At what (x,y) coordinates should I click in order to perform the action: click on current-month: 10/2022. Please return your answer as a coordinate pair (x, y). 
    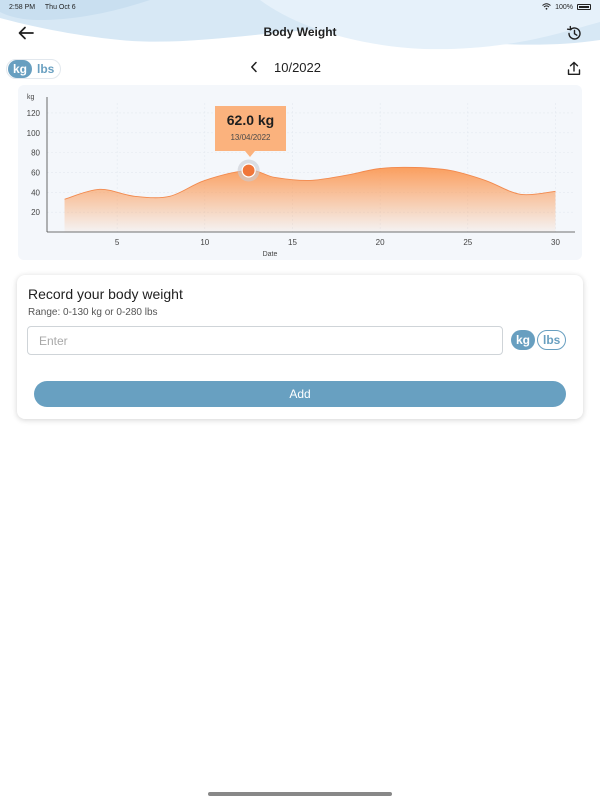
    Looking at the image, I should click on (297, 67).